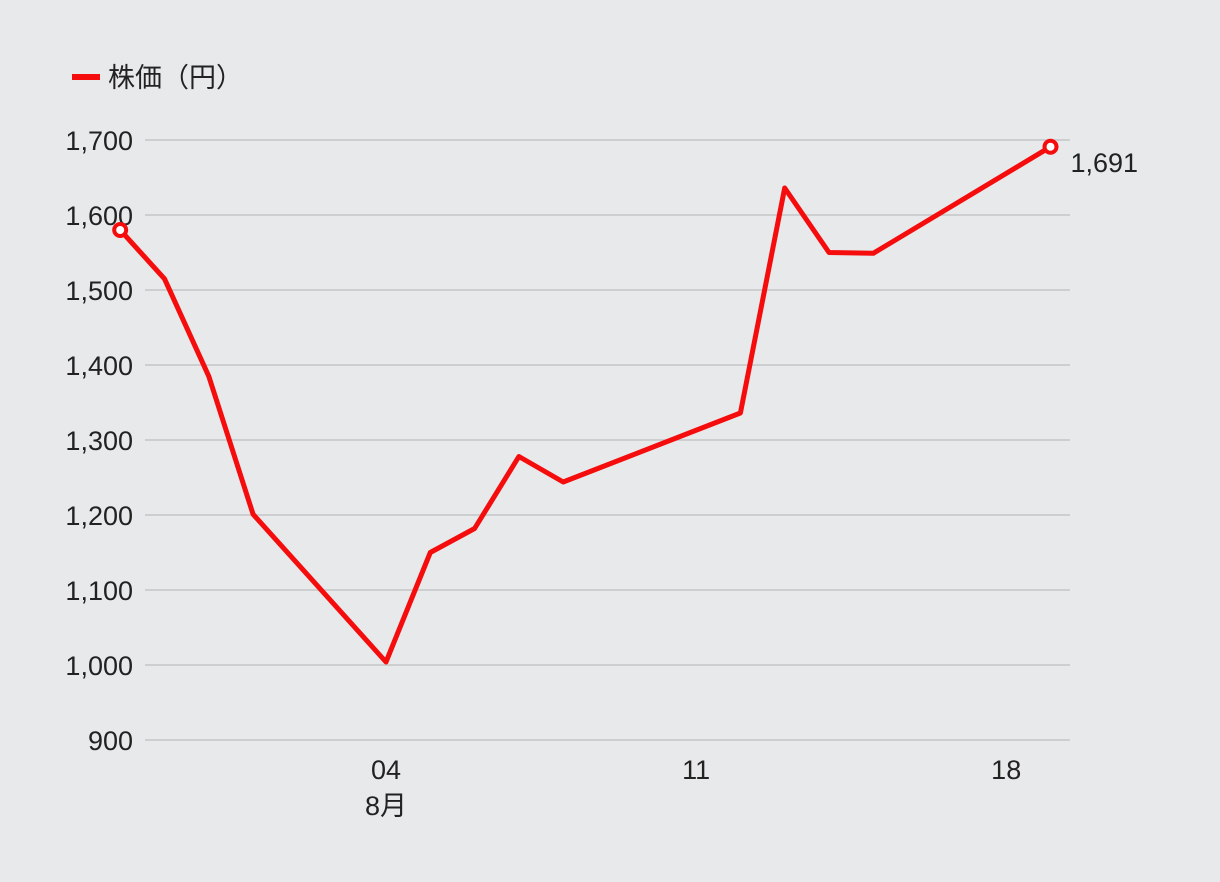 The height and width of the screenshot is (882, 1220). What do you see at coordinates (1006, 770) in the screenshot?
I see `x-tick-label: 18` at bounding box center [1006, 770].